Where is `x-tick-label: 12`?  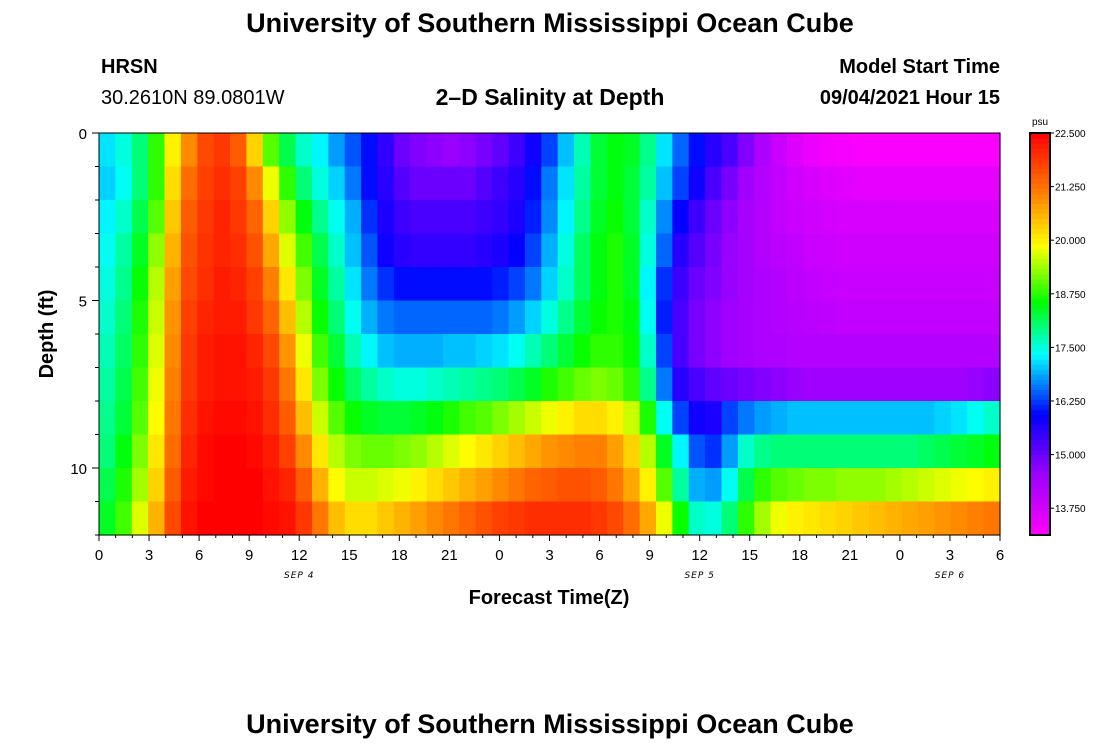
x-tick-label: 12 is located at coordinates (699, 555).